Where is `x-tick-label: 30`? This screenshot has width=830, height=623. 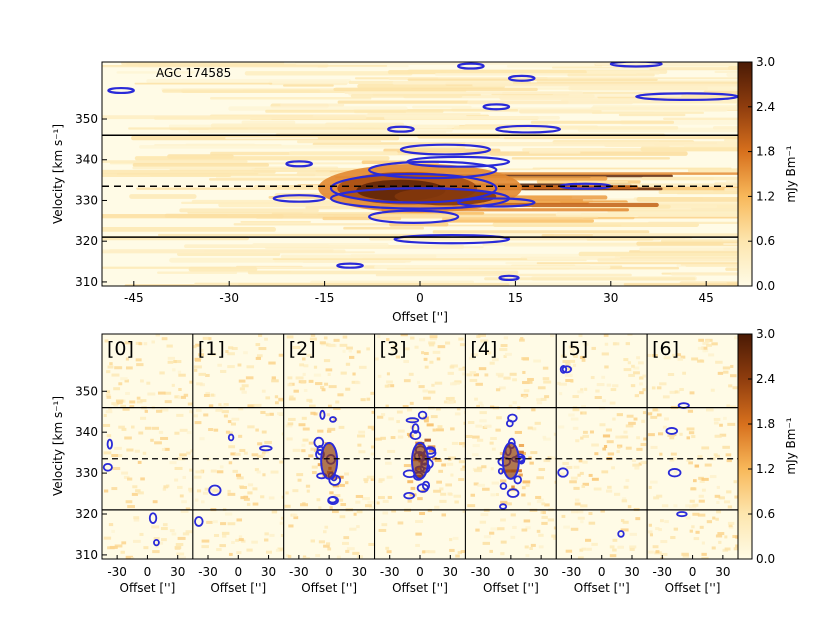 x-tick-label: 30 is located at coordinates (631, 572).